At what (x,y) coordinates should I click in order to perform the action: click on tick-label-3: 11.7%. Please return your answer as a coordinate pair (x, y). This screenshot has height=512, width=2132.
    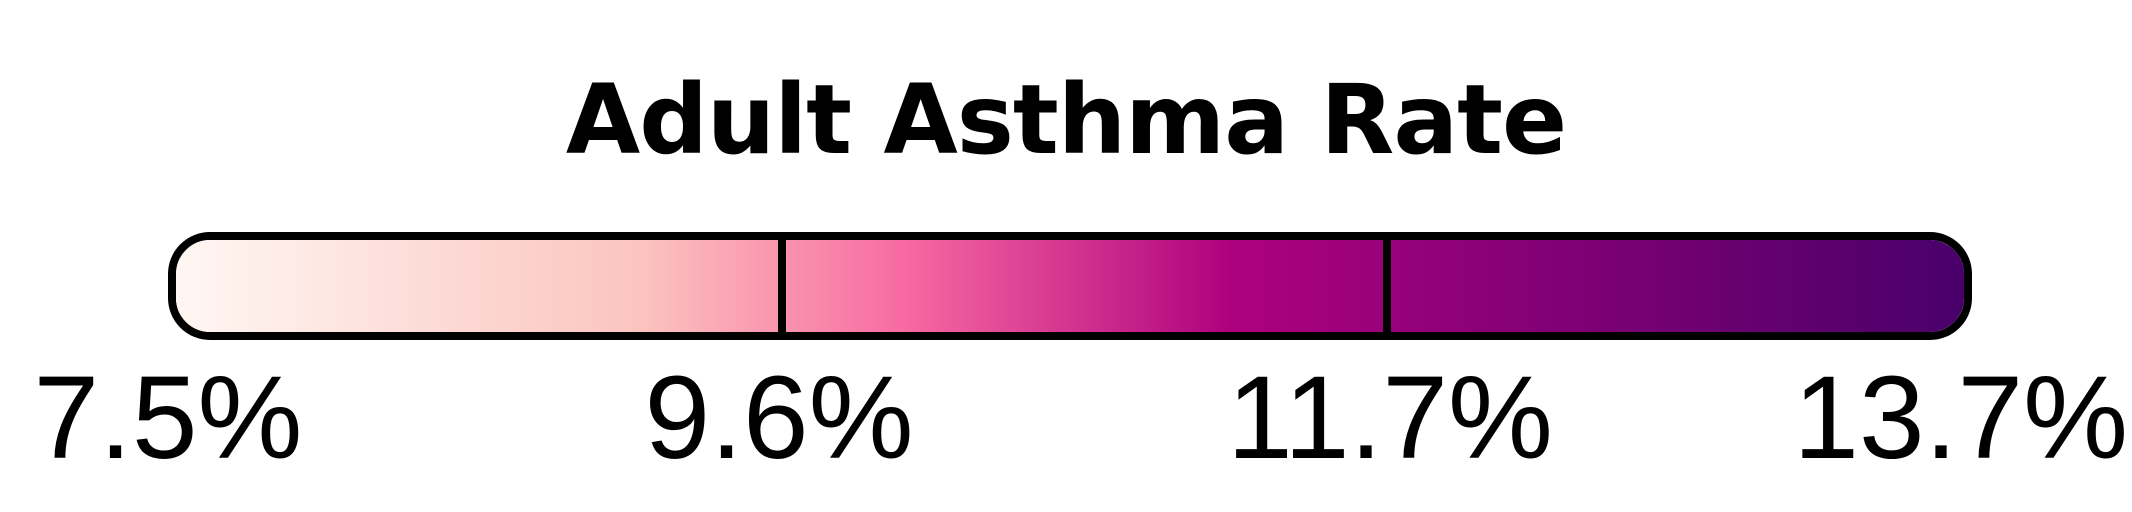
    Looking at the image, I should click on (1390, 418).